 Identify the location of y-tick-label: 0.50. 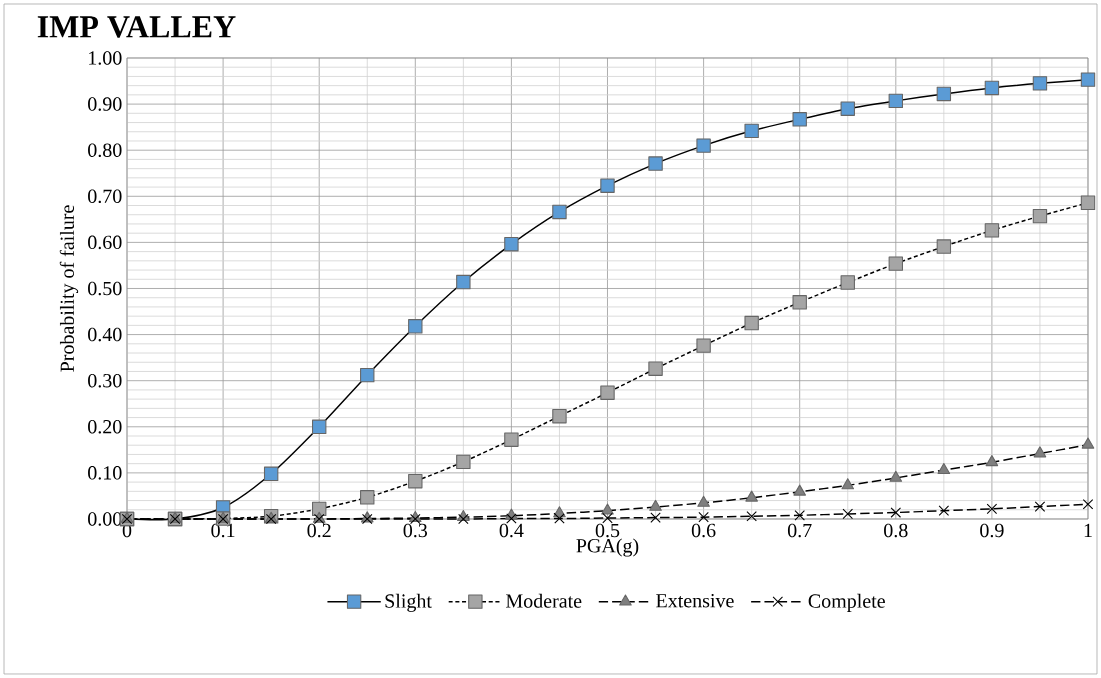
(105, 288).